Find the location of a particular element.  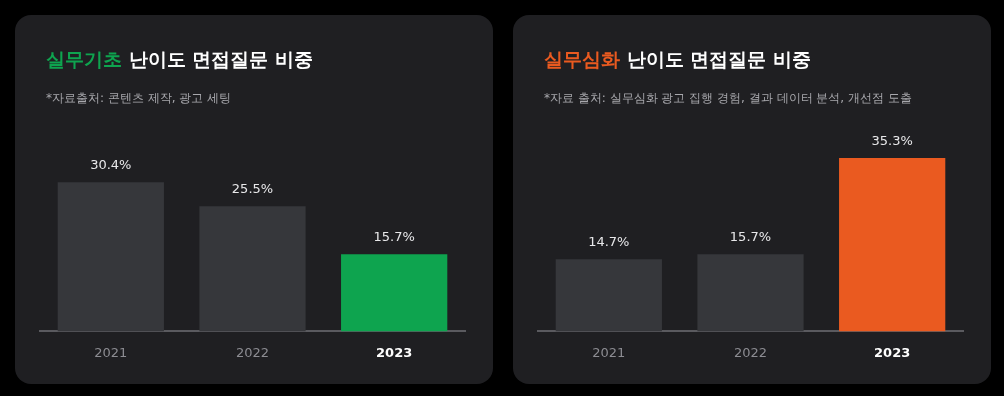

text: *자료 출처: 실무심화 광고 집행 경험, 결과 데이터 분석, 개선점 도출 is located at coordinates (728, 98).